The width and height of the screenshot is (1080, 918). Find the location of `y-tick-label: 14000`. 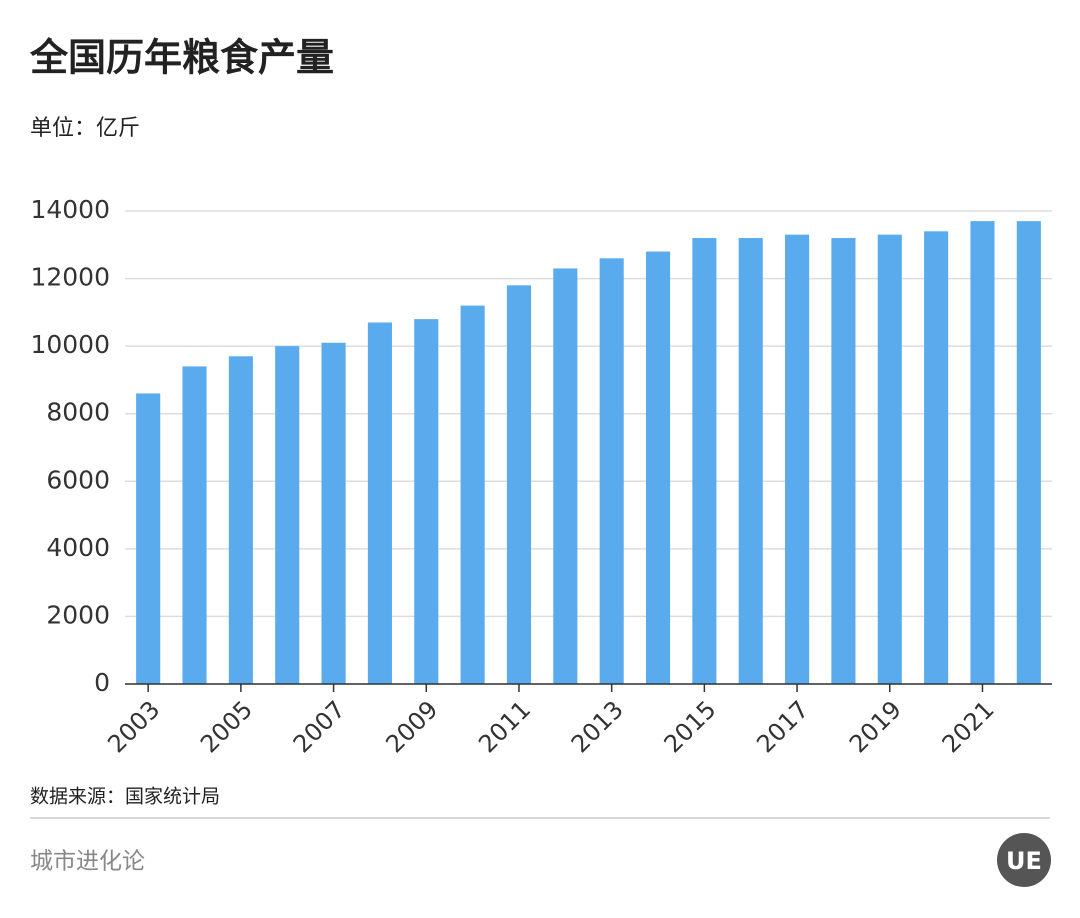

y-tick-label: 14000 is located at coordinates (70, 209).